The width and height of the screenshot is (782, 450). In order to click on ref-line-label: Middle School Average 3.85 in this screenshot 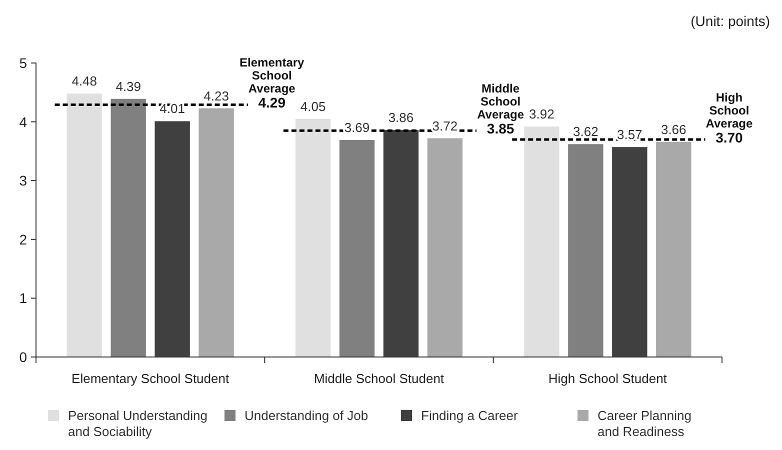, I will do `click(500, 109)`.